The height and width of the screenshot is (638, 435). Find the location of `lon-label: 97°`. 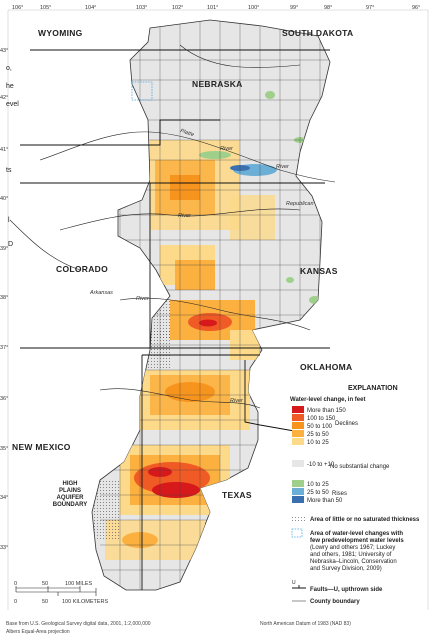

lon-label: 97° is located at coordinates (370, 8).